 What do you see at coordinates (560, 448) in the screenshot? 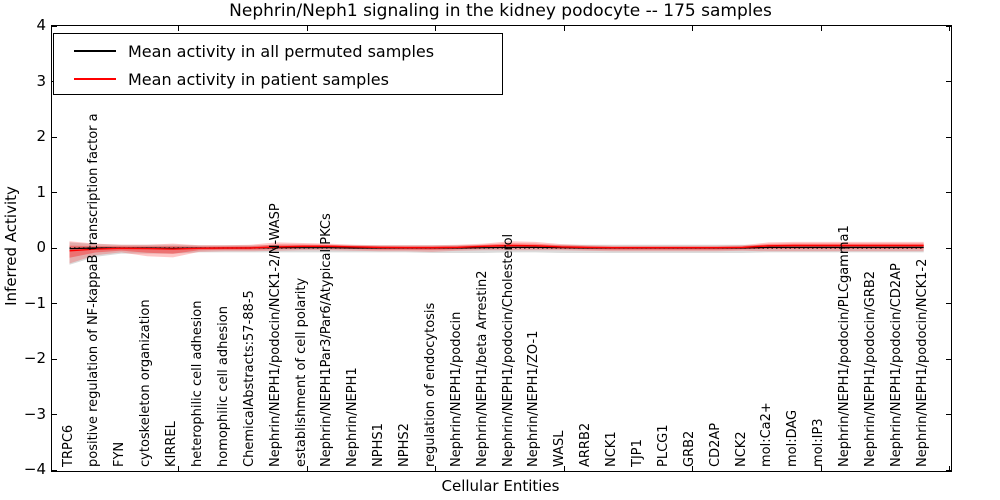
I see `x-tick-label: WASL` at bounding box center [560, 448].